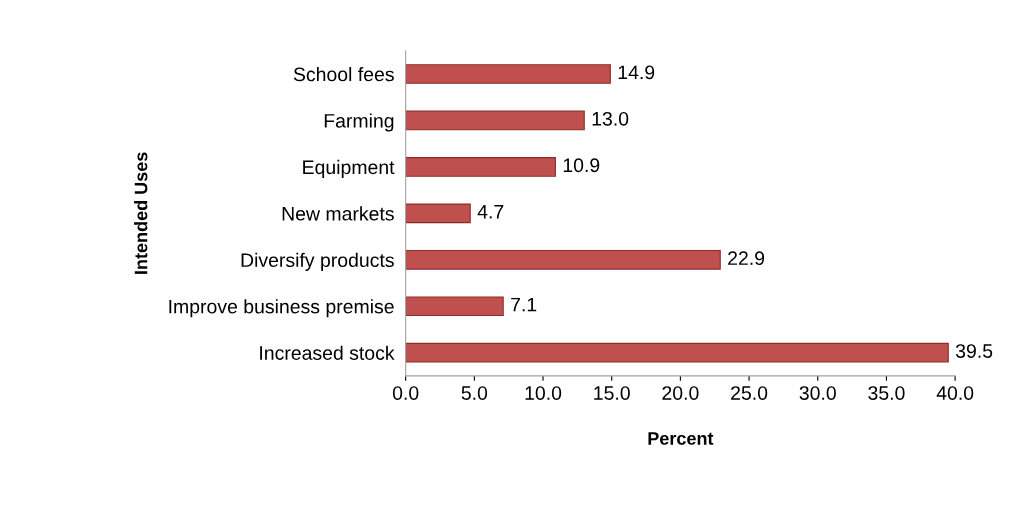  I want to click on data-label: 13.0, so click(610, 118).